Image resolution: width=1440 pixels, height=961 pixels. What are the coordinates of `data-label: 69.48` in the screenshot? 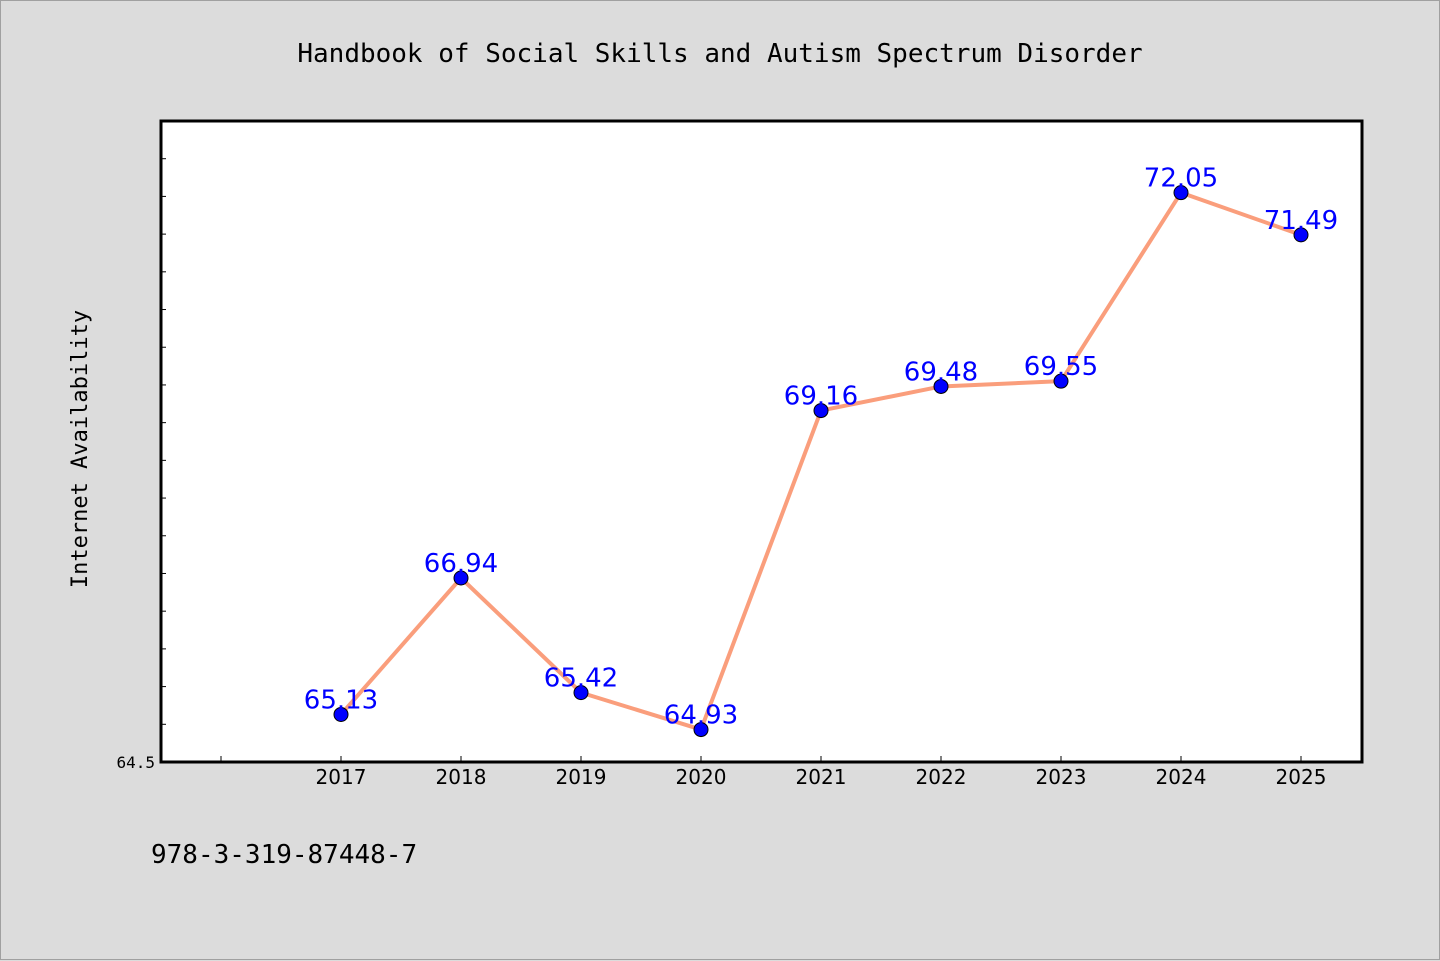 It's located at (941, 372).